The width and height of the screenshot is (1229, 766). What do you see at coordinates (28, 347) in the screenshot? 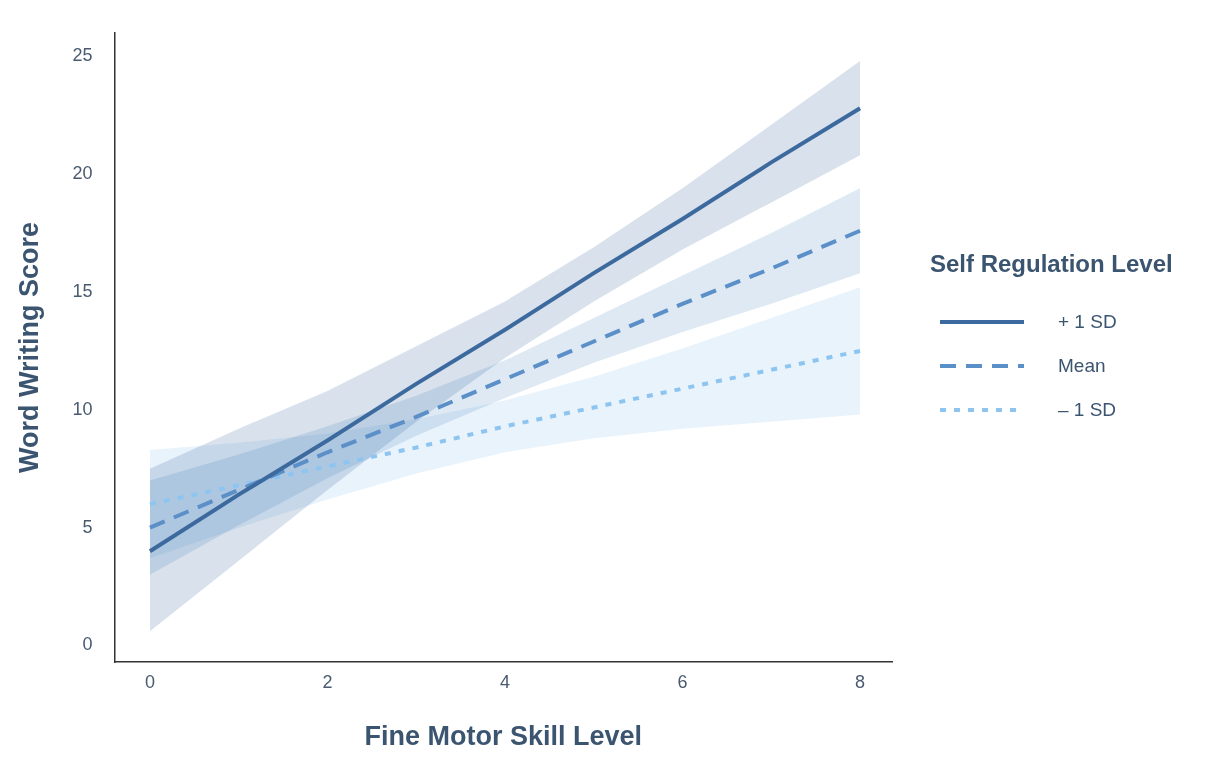
I see `y-axis-title: Word Writing Score` at bounding box center [28, 347].